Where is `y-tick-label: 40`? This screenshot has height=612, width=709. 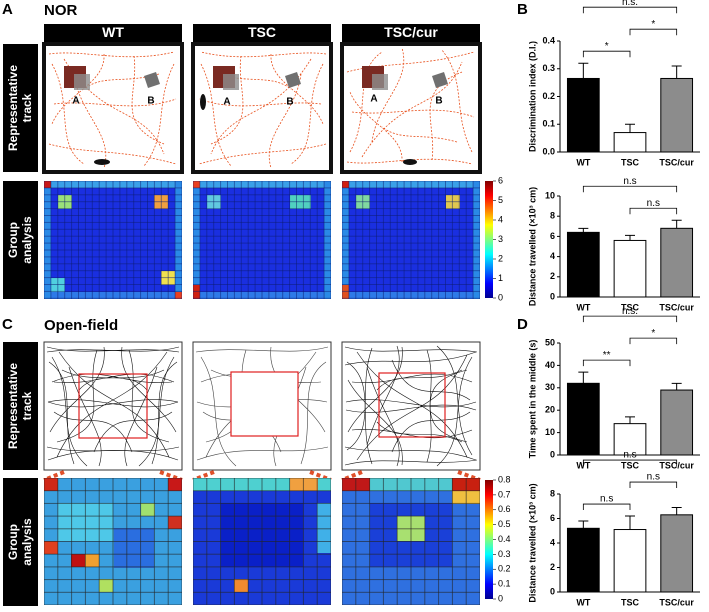
y-tick-label: 40 is located at coordinates (550, 365).